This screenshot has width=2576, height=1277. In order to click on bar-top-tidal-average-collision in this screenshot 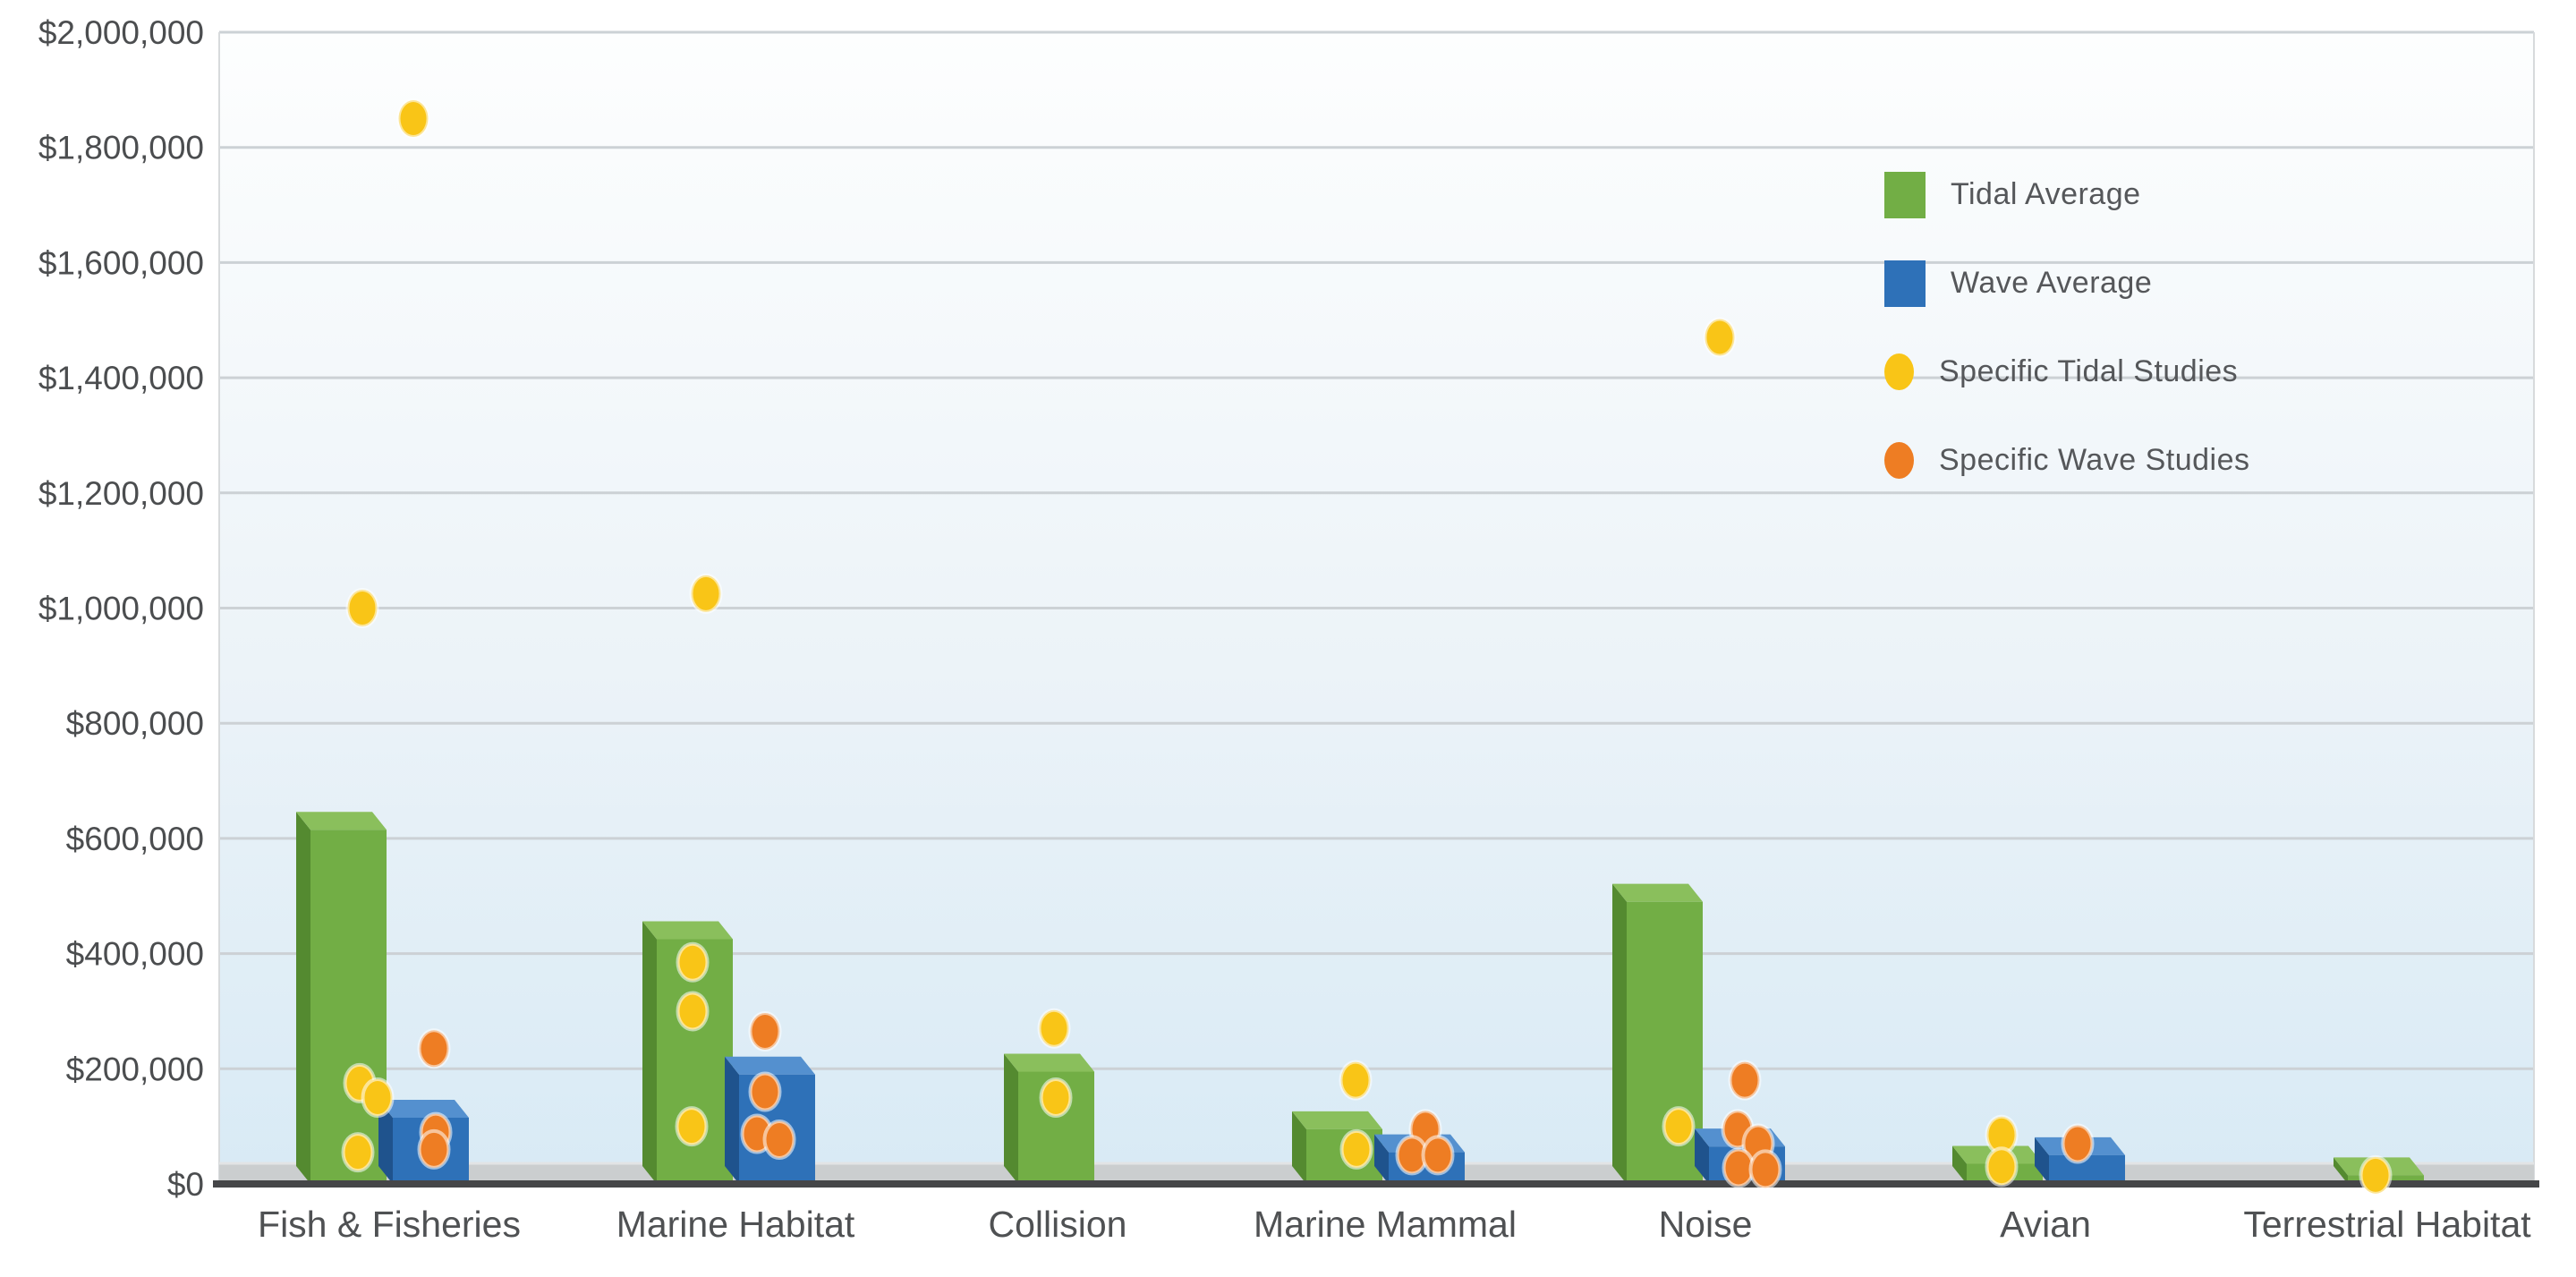, I will do `click(1049, 1062)`.